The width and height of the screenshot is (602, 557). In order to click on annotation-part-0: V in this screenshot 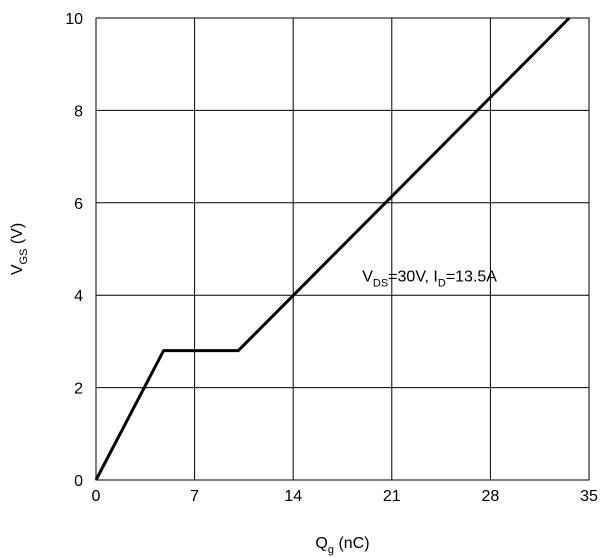, I will do `click(367, 276)`.